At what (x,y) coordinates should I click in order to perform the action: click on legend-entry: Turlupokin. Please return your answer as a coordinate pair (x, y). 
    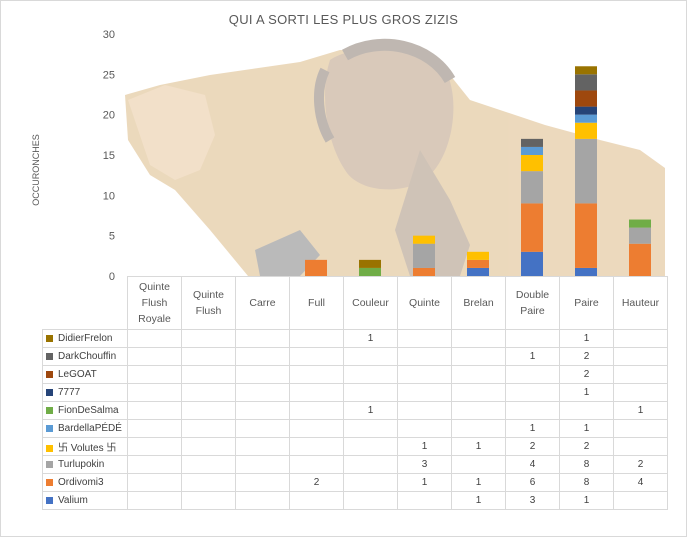
    Looking at the image, I should click on (85, 464).